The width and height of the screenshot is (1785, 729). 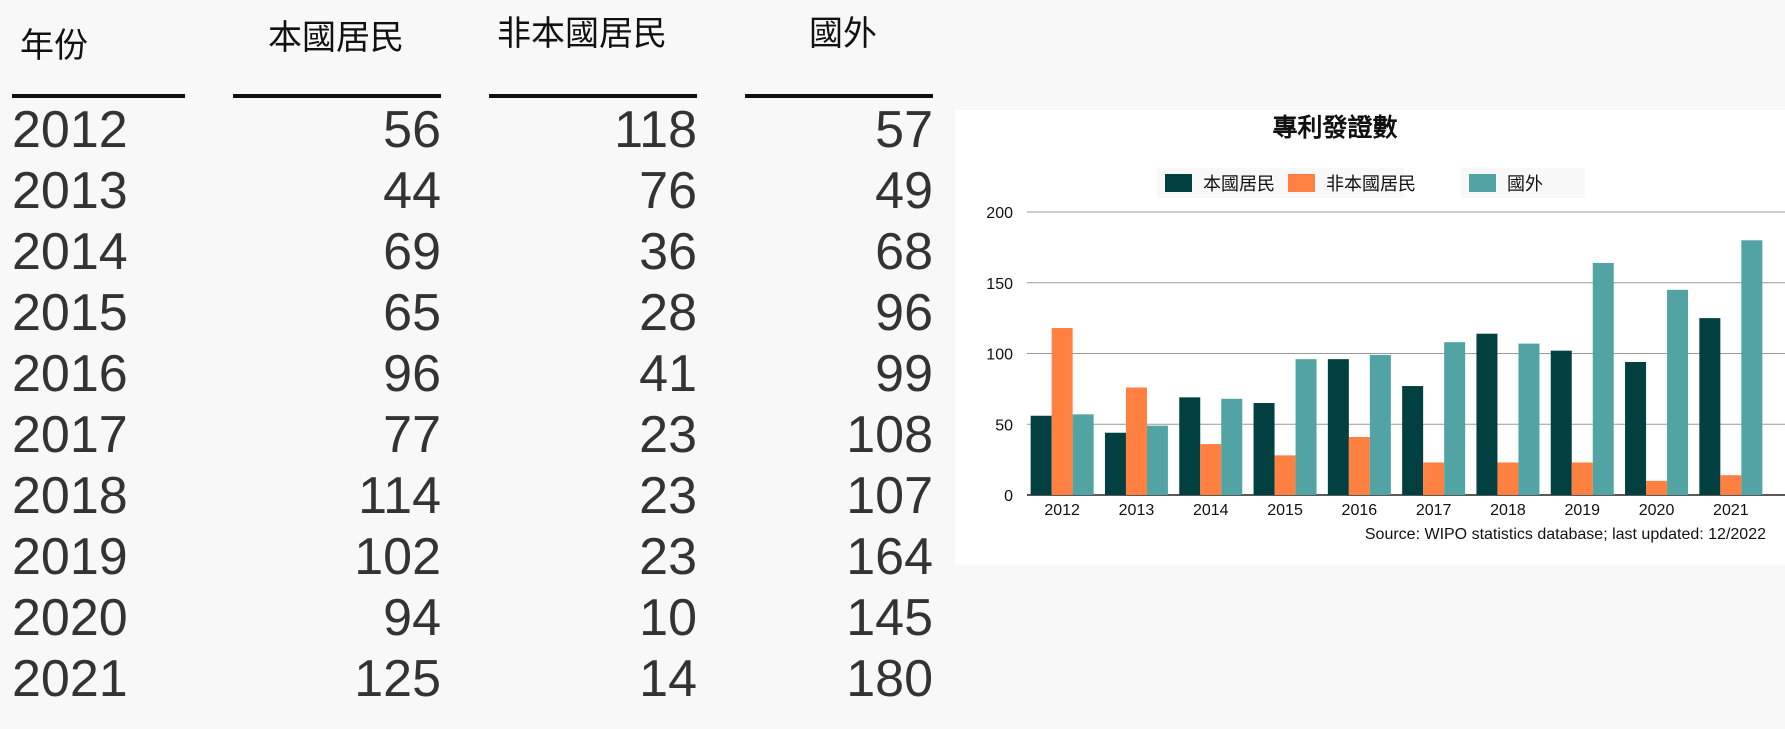 What do you see at coordinates (904, 374) in the screenshot?
I see `cell-abroad: 99` at bounding box center [904, 374].